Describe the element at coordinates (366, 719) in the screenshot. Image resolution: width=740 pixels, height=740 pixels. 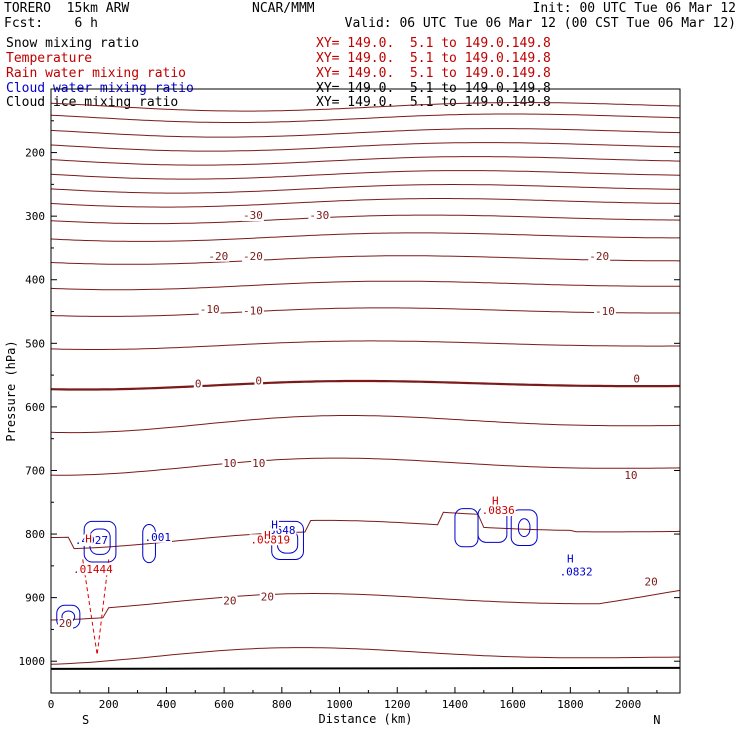
I see `x-axis-label: Distance (km)` at that location.